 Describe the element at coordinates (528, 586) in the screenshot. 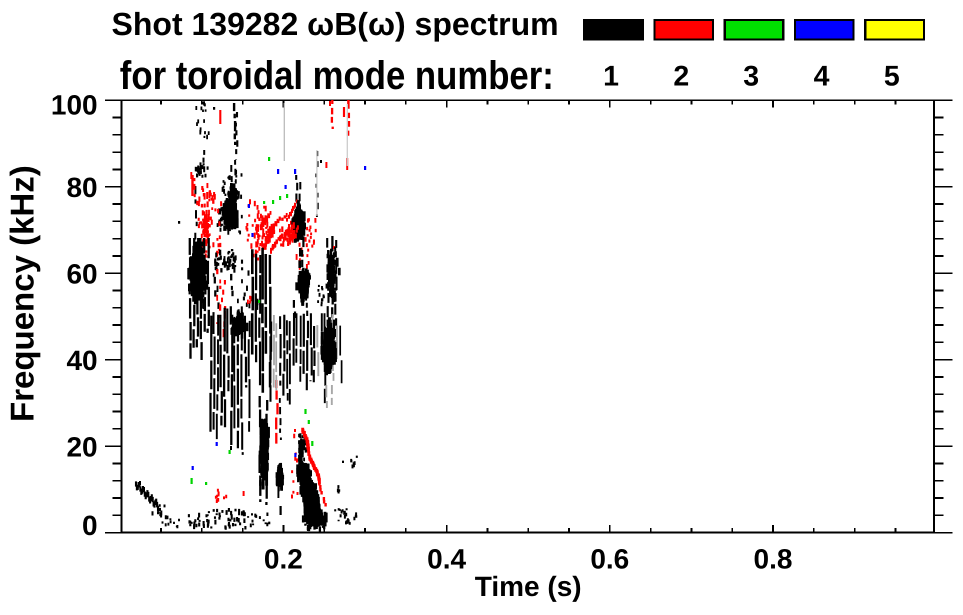

I see `svg-text: Time (s)` at that location.